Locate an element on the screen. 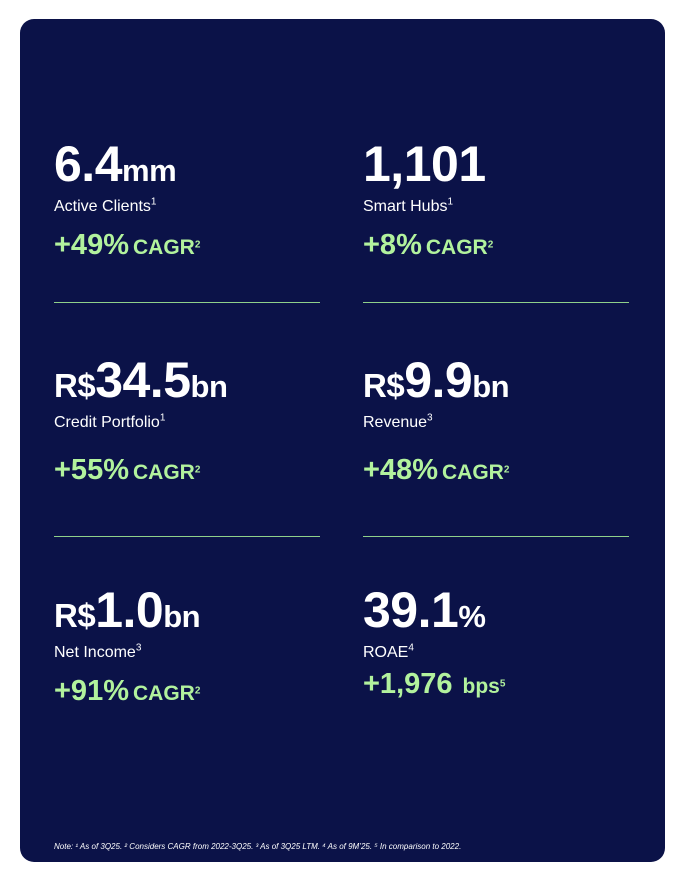  metric-value: R$9.9bn is located at coordinates (436, 380).